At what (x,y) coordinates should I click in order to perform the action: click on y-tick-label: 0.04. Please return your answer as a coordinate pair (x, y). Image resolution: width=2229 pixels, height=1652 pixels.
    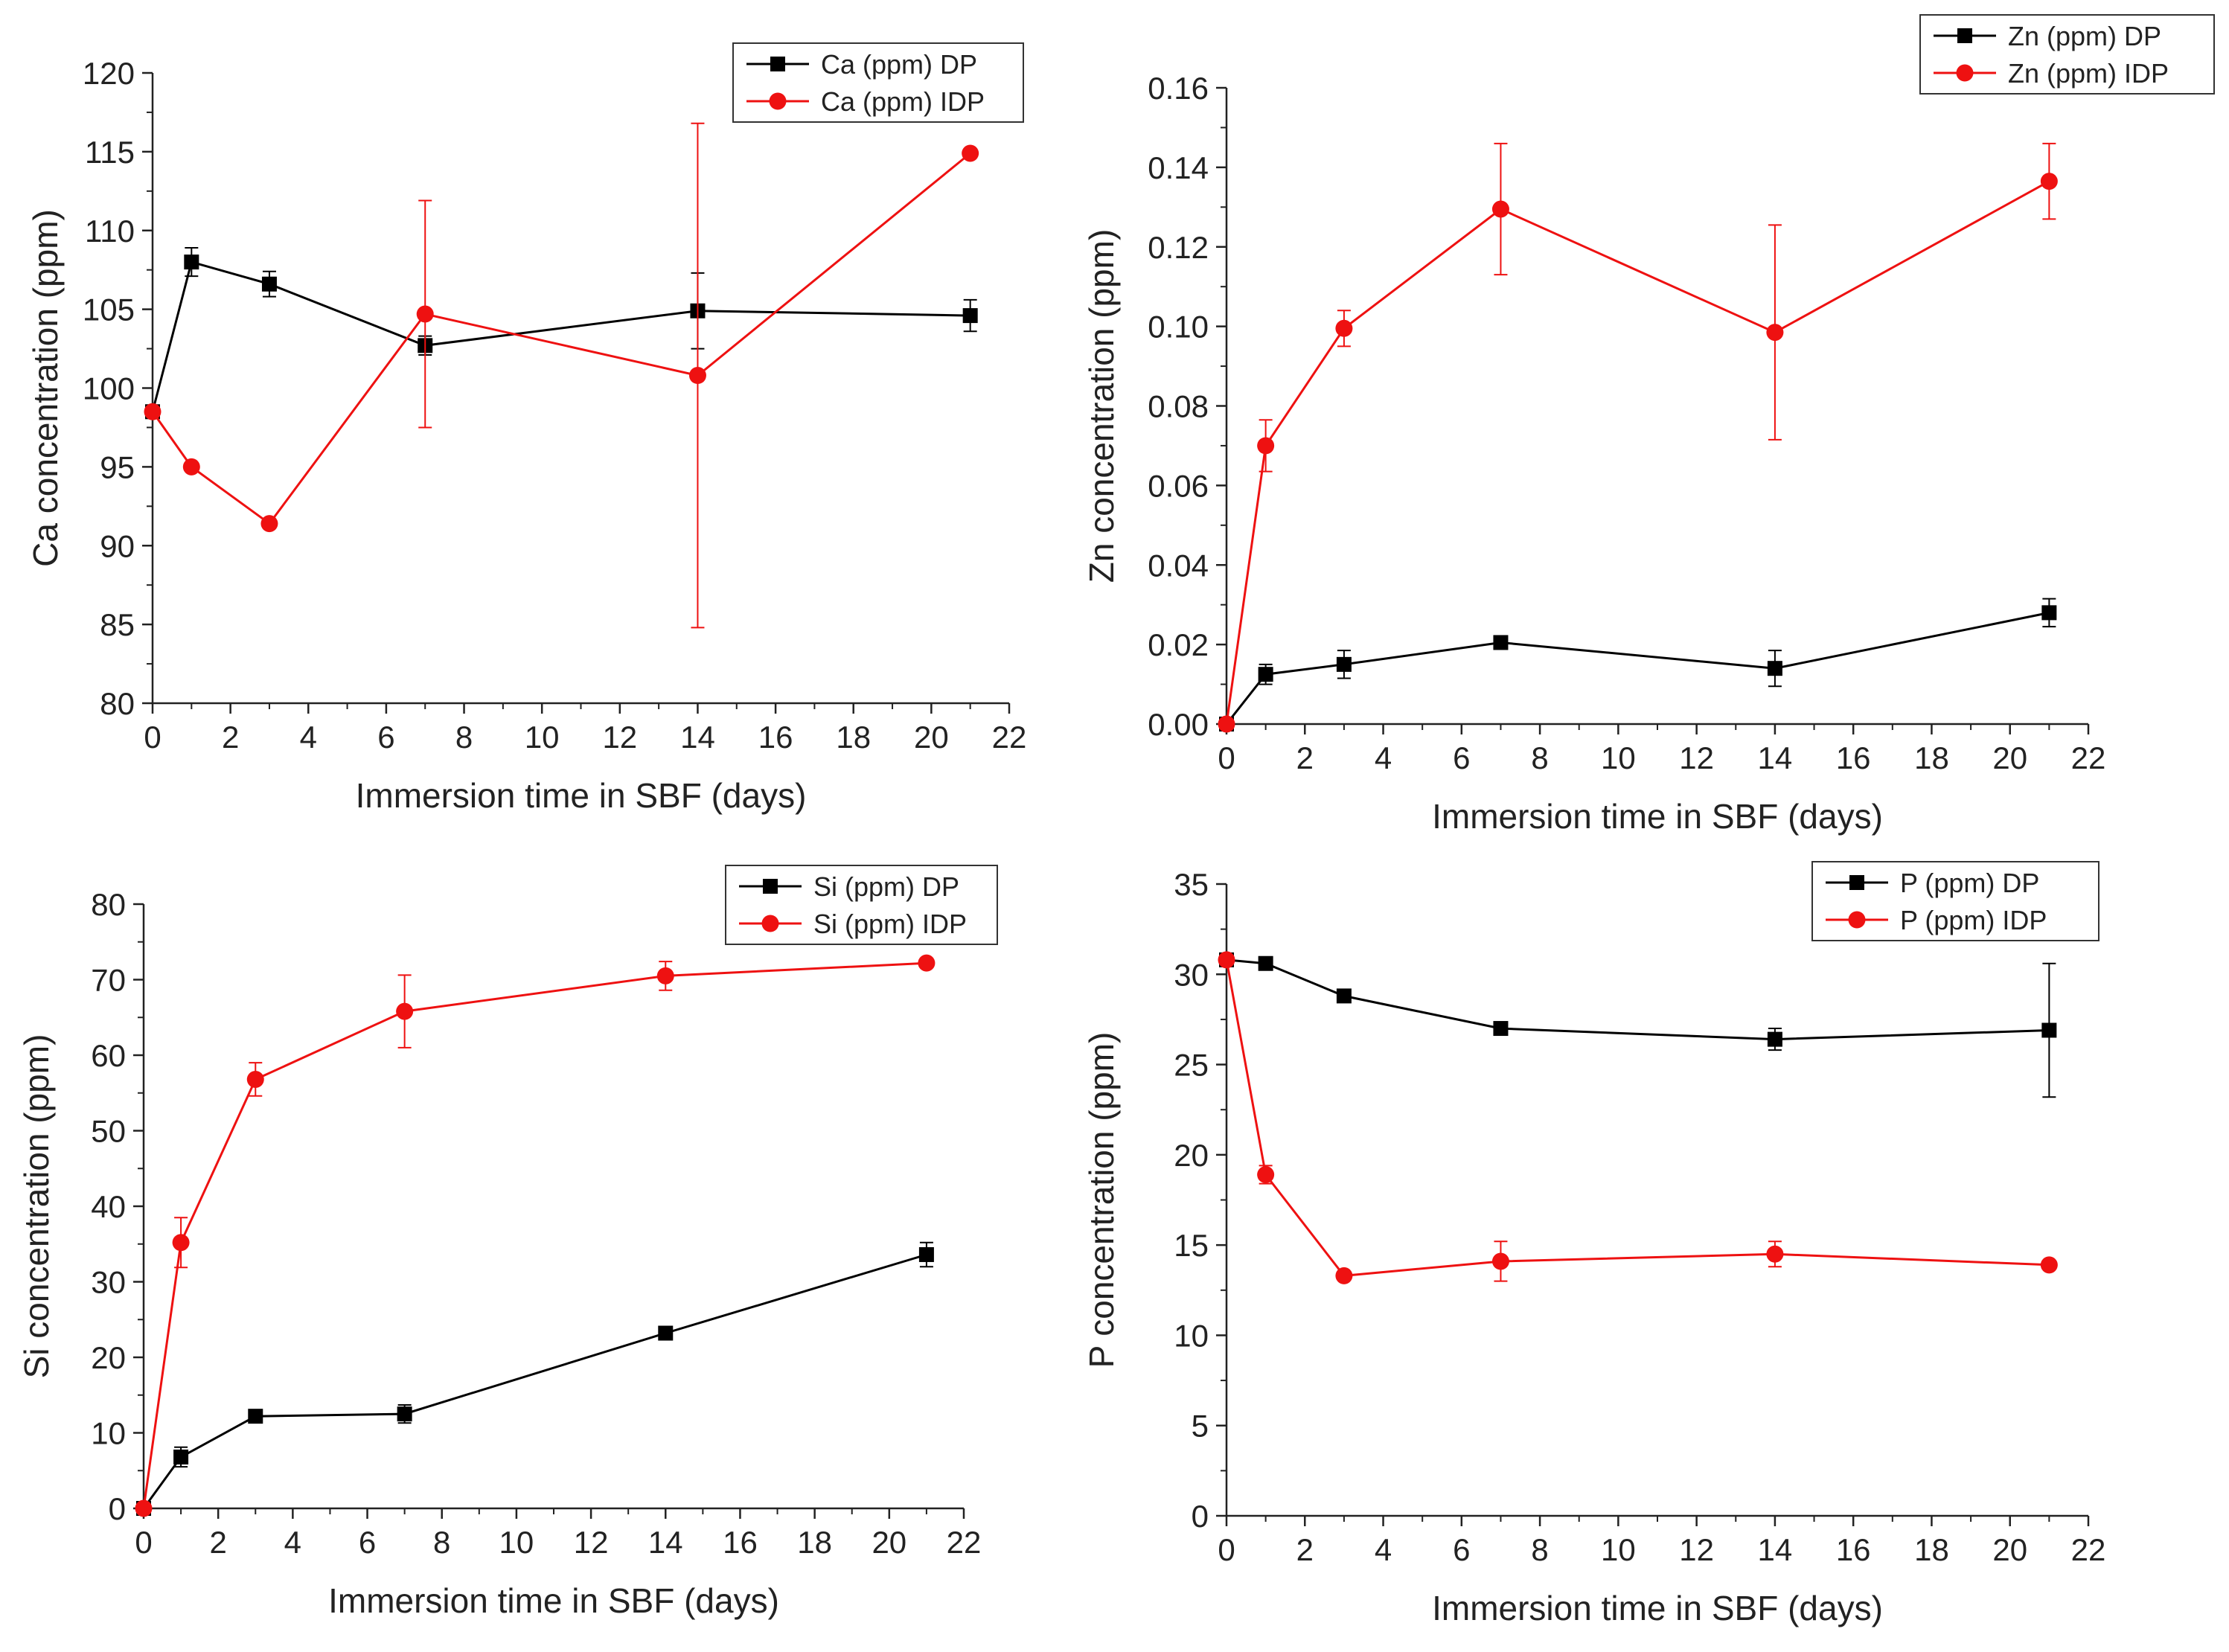
    Looking at the image, I should click on (1178, 565).